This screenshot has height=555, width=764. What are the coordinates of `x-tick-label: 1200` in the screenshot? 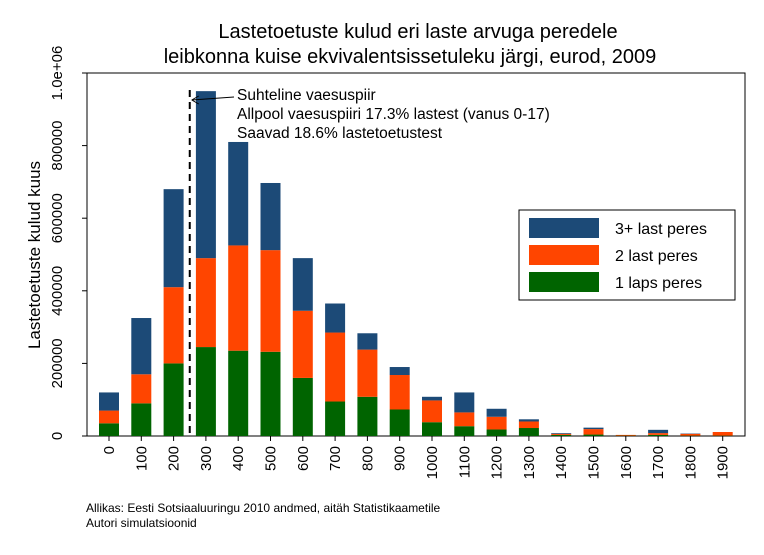 It's located at (497, 462).